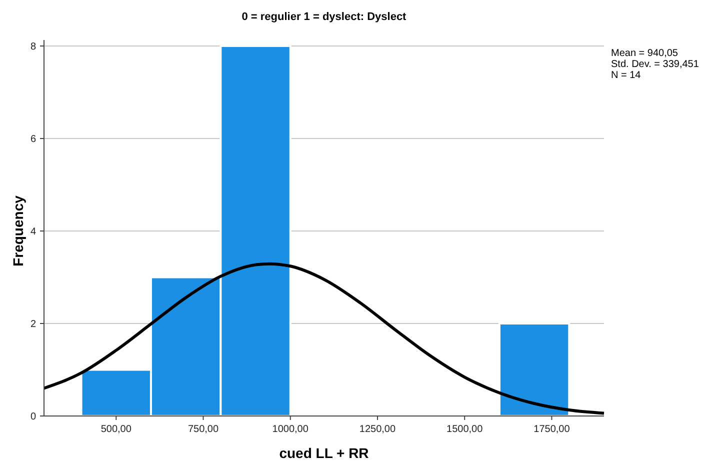  I want to click on y-tick-label: 6, so click(33, 139).